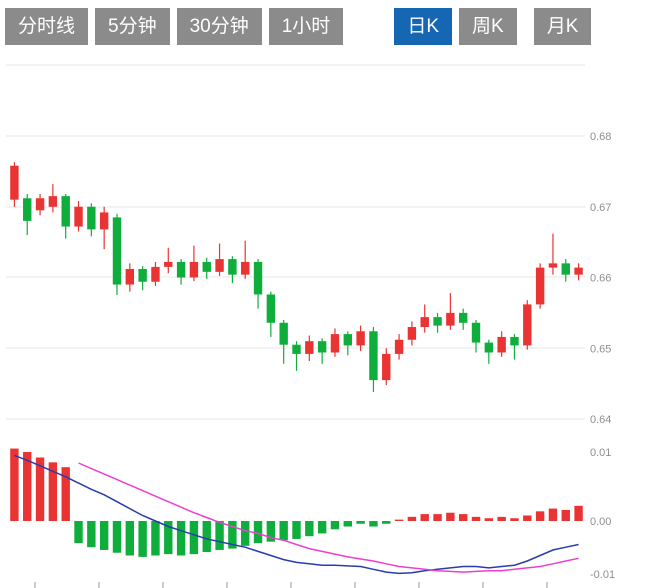 This screenshot has height=588, width=649. I want to click on tab-5min: 5分钟, so click(132, 26).